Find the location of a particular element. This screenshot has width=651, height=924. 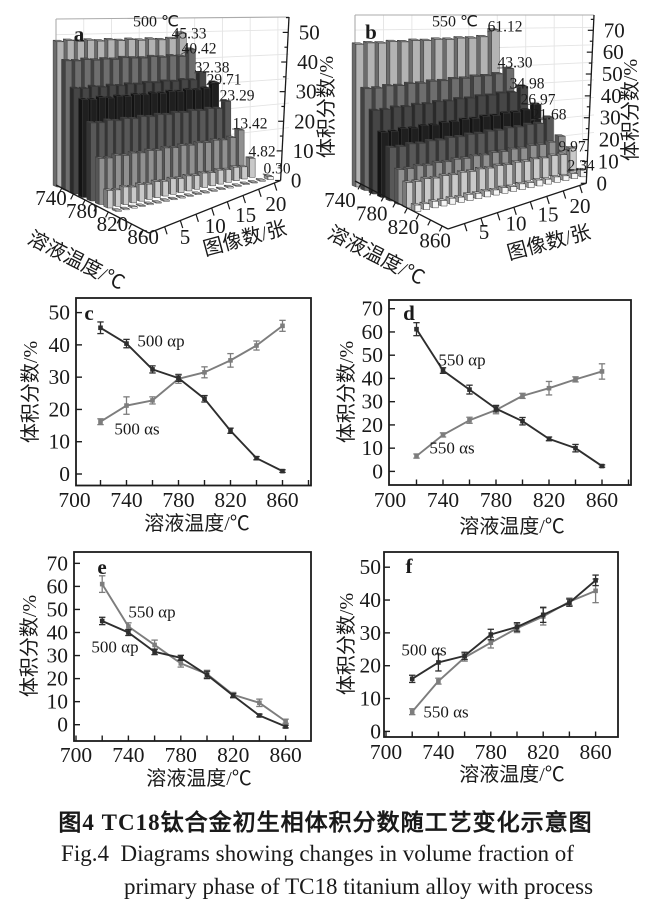

x-tick-label: 740 is located at coordinates (128, 755).